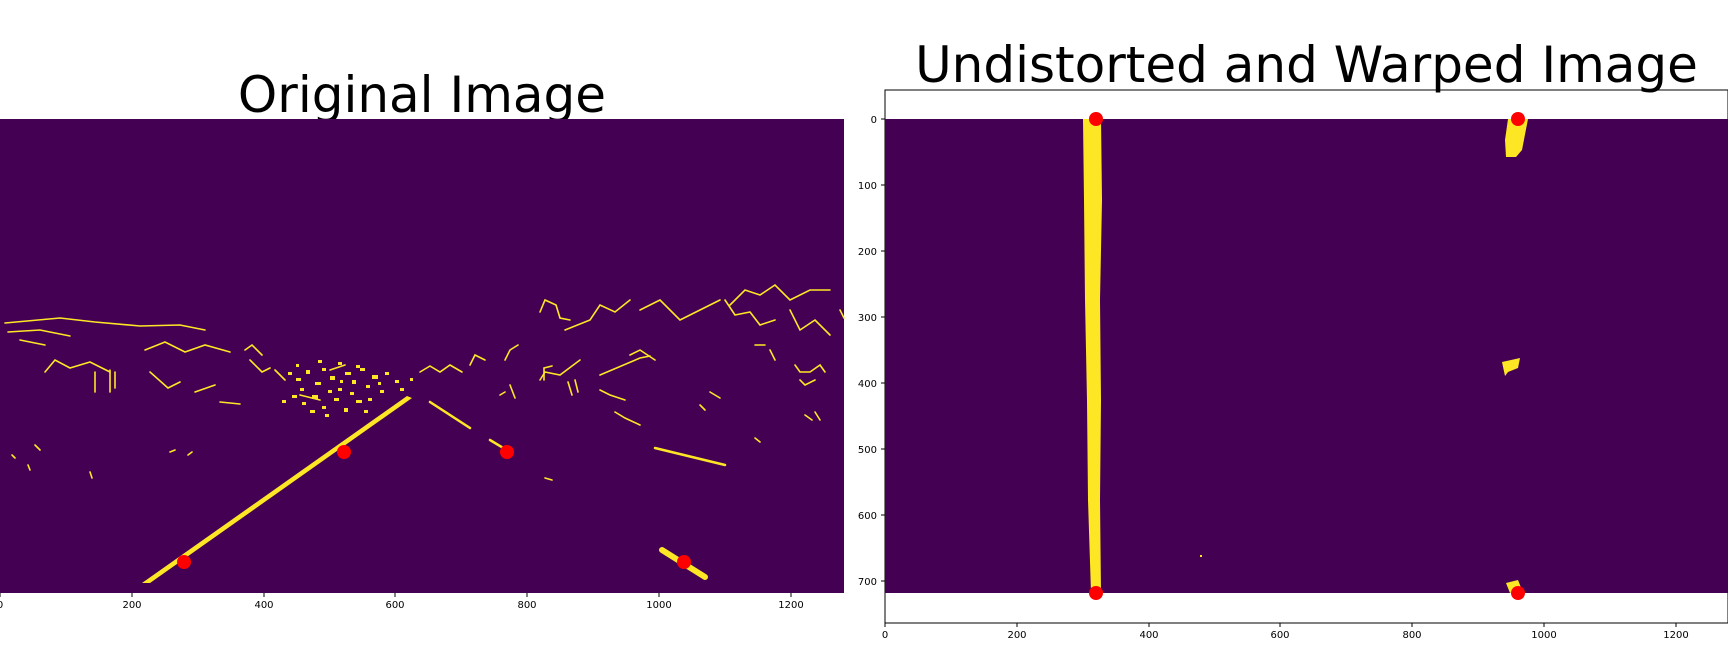 This screenshot has width=1728, height=648. What do you see at coordinates (1675, 635) in the screenshot?
I see `right-x-tick-label: 1200` at bounding box center [1675, 635].